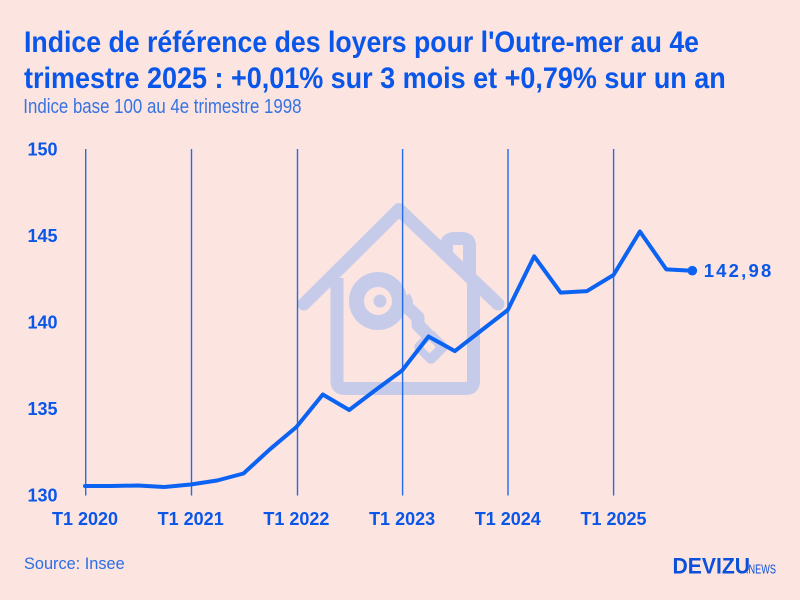 Image resolution: width=800 pixels, height=600 pixels. Describe the element at coordinates (191, 519) in the screenshot. I see `svg-text: T1 2021` at that location.